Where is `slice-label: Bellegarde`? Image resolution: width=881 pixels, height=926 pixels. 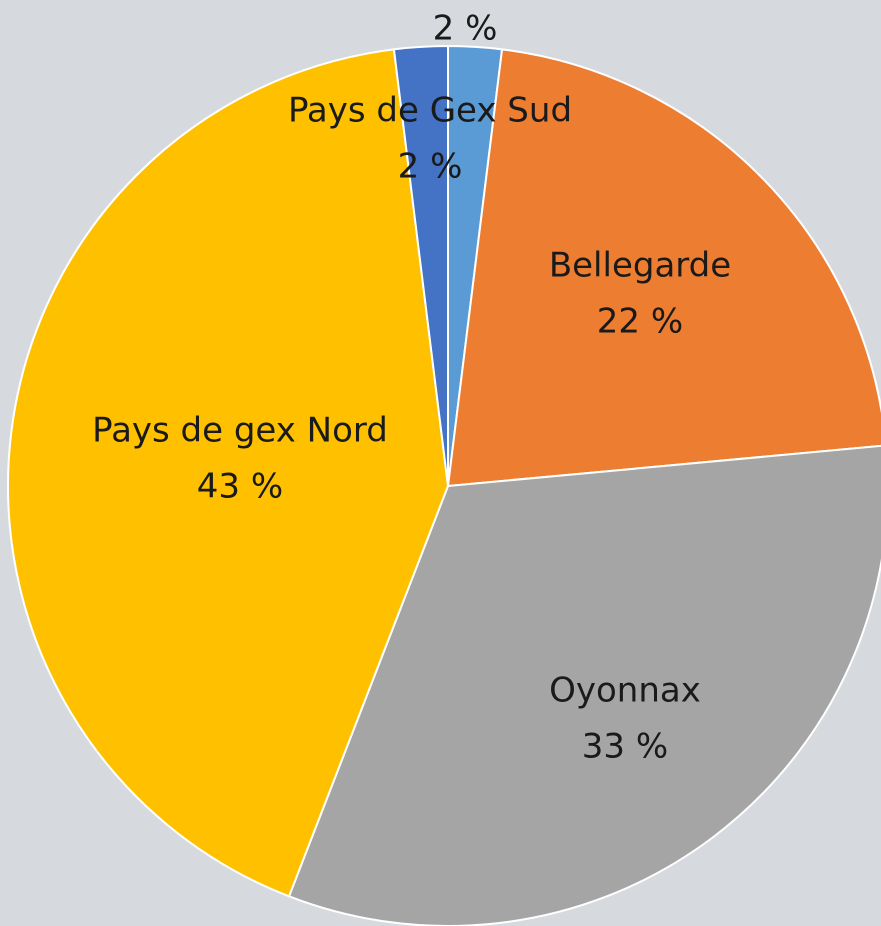
slice-label: Bellegarde is located at coordinates (640, 266).